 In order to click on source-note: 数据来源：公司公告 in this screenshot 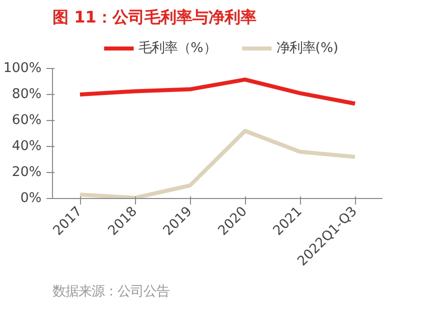, I will do `click(111, 292)`.